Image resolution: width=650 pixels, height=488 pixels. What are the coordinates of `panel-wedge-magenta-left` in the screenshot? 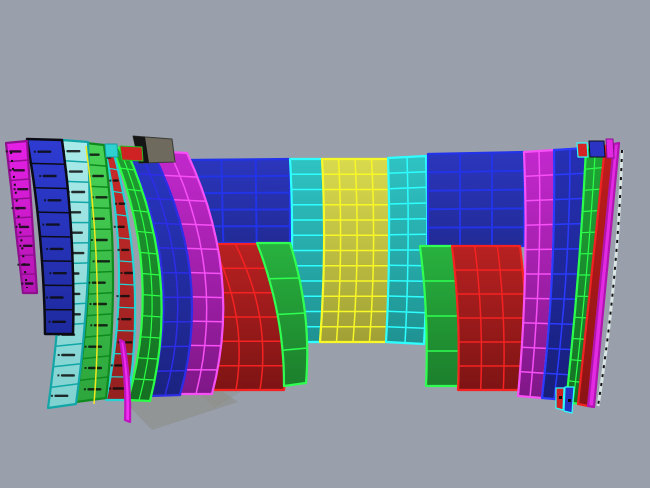 It's located at (21, 217).